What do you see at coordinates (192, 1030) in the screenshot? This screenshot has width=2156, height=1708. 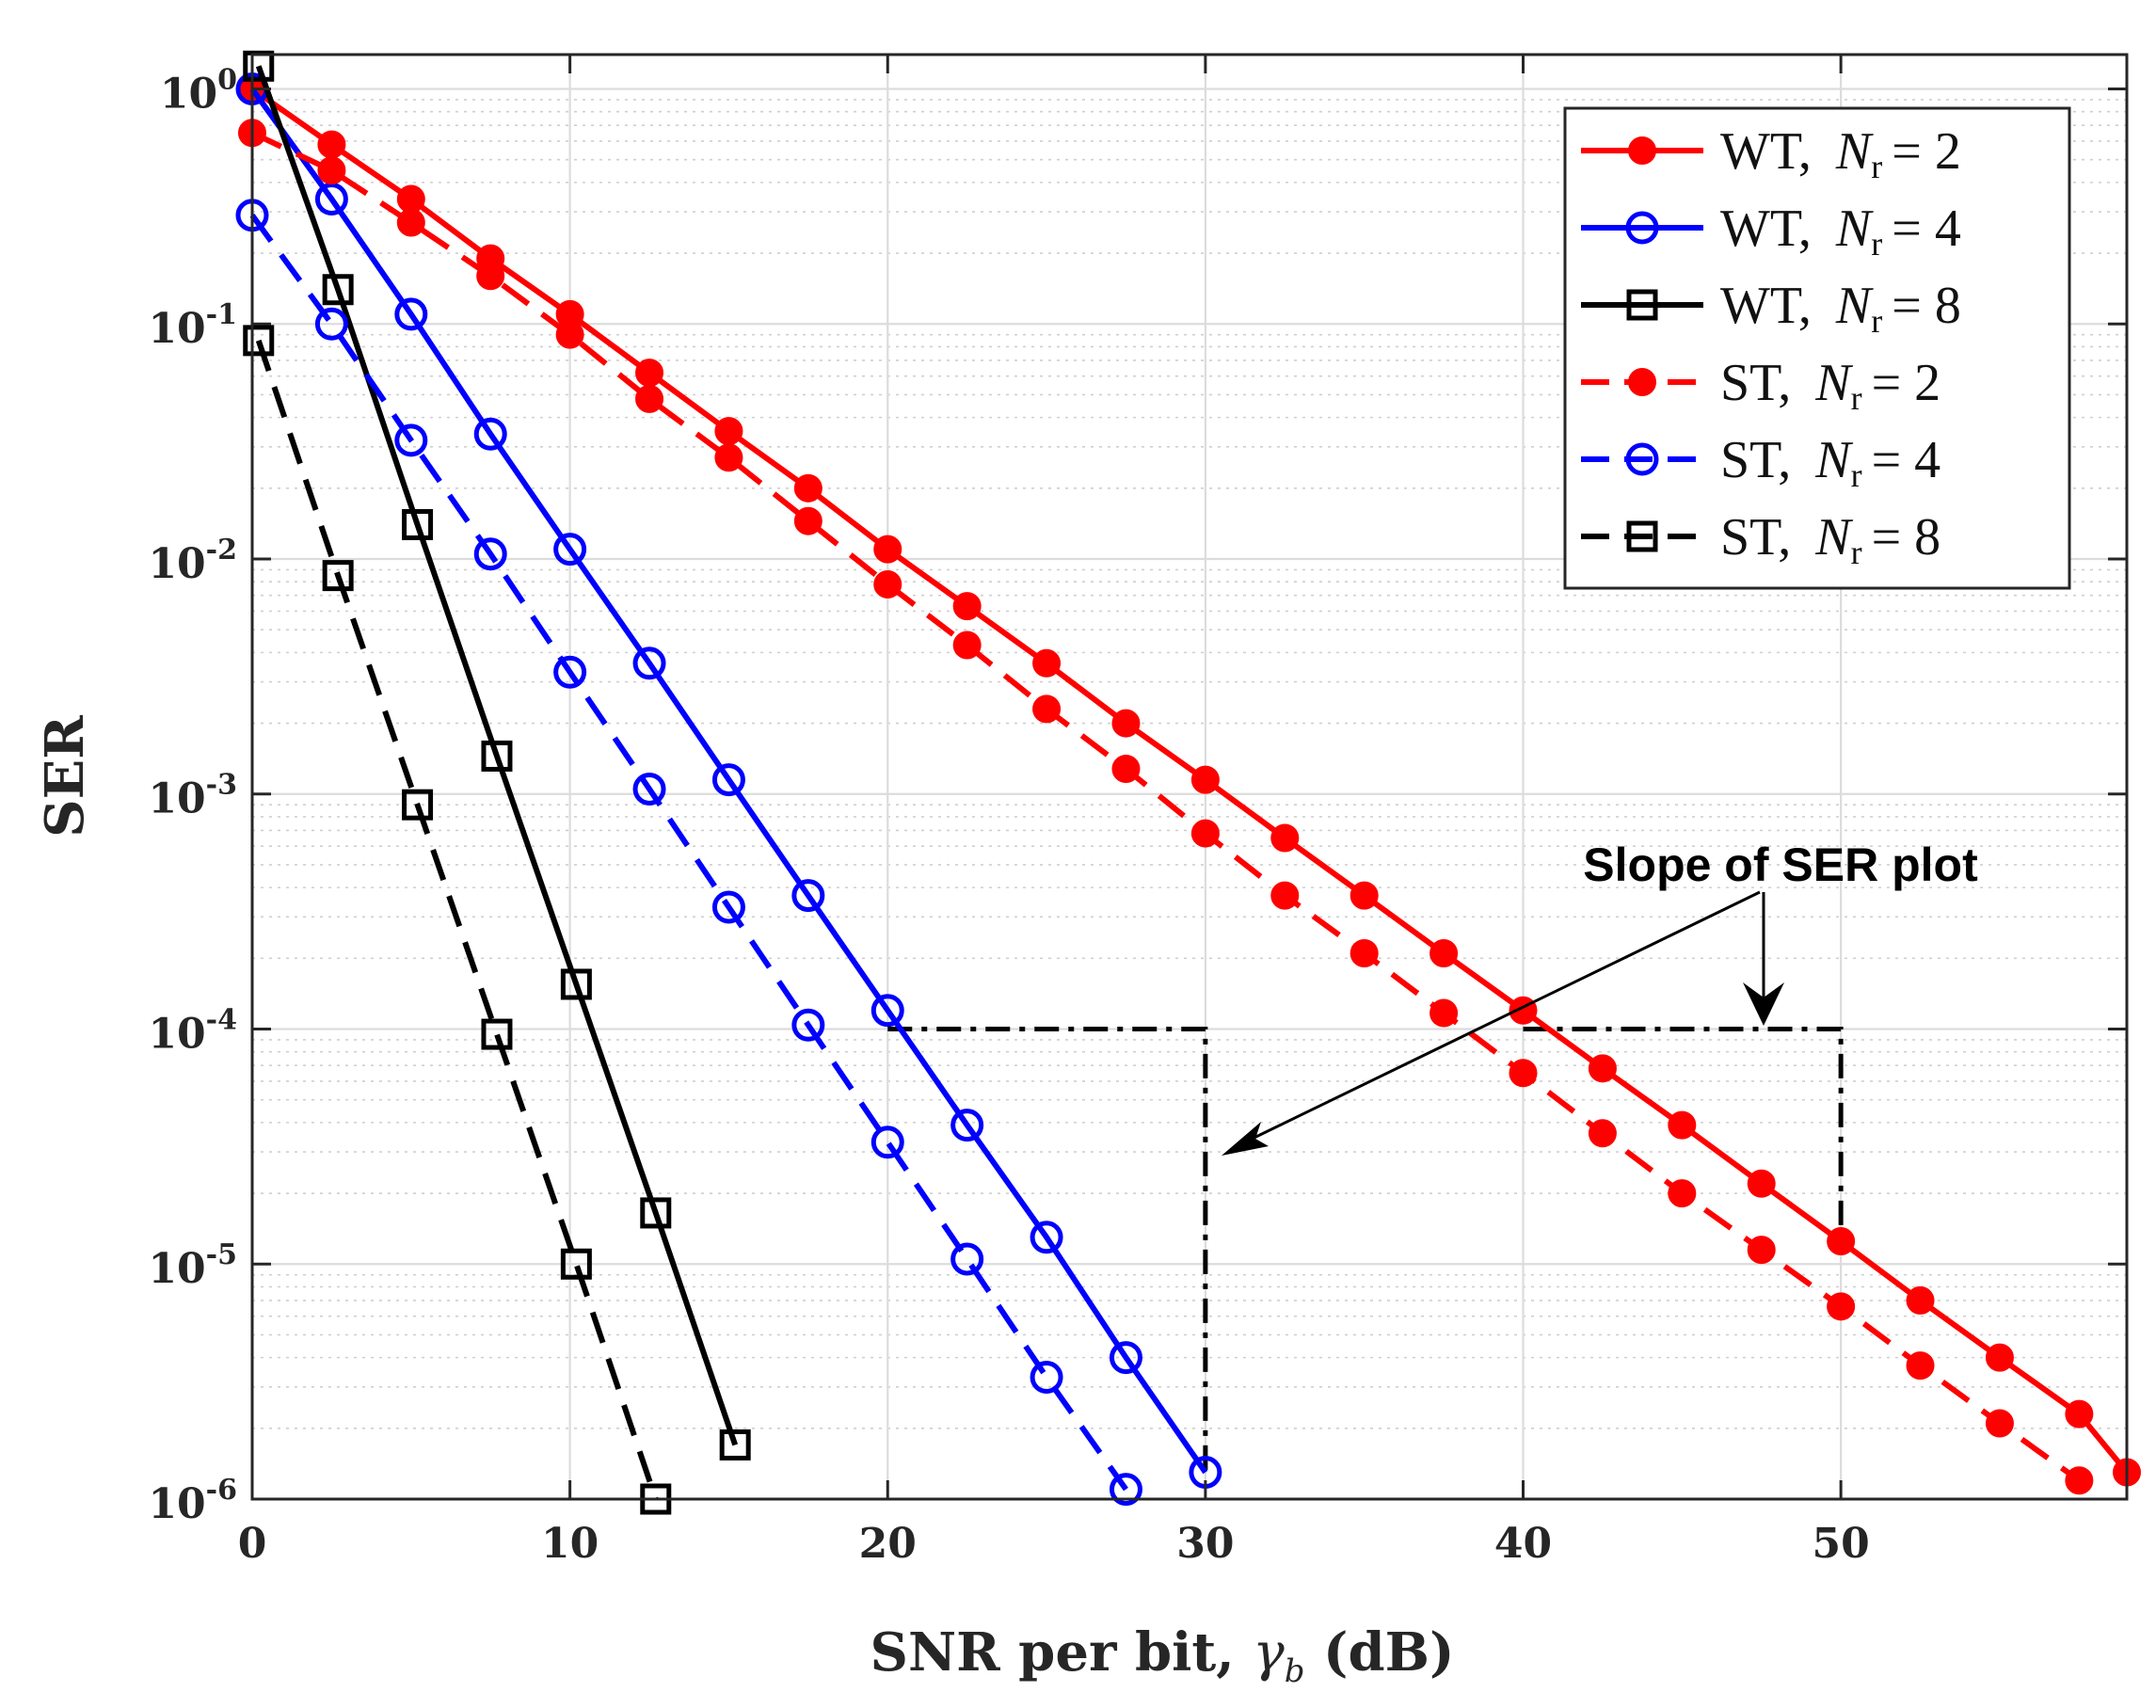 I see `y-tick-label: 10⁻⁴` at bounding box center [192, 1030].